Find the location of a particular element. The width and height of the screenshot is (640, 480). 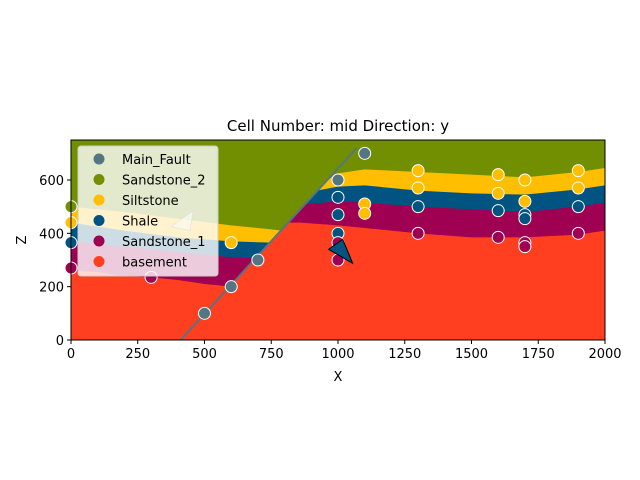

legend-box is located at coordinates (148, 211).